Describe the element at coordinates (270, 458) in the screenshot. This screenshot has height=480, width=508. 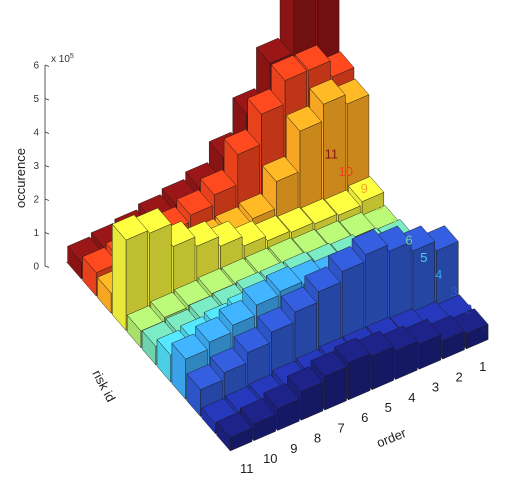
I see `order-tick-label: 10` at that location.